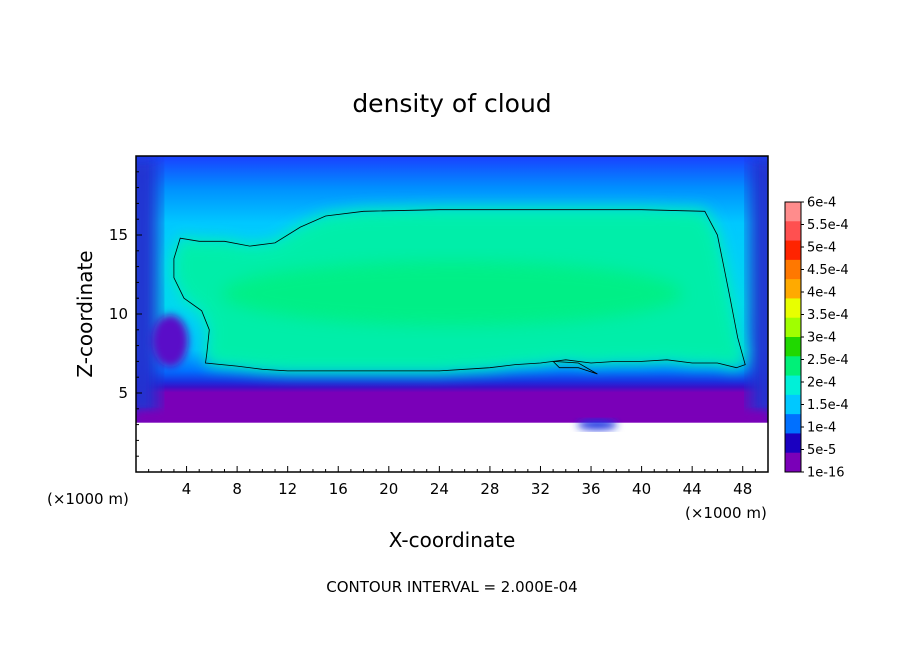 This screenshot has height=654, width=904. Describe the element at coordinates (828, 360) in the screenshot. I see `colorbar-label: 2.5e-4` at that location.